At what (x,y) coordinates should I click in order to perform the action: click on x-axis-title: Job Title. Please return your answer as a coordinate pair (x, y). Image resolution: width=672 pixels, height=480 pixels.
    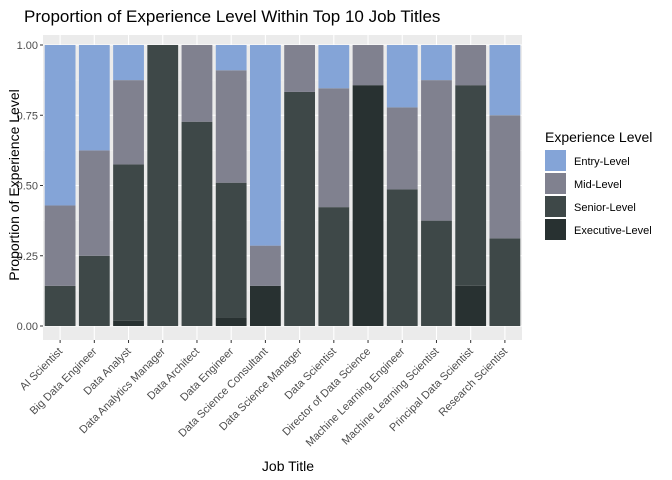
    Looking at the image, I should click on (288, 466).